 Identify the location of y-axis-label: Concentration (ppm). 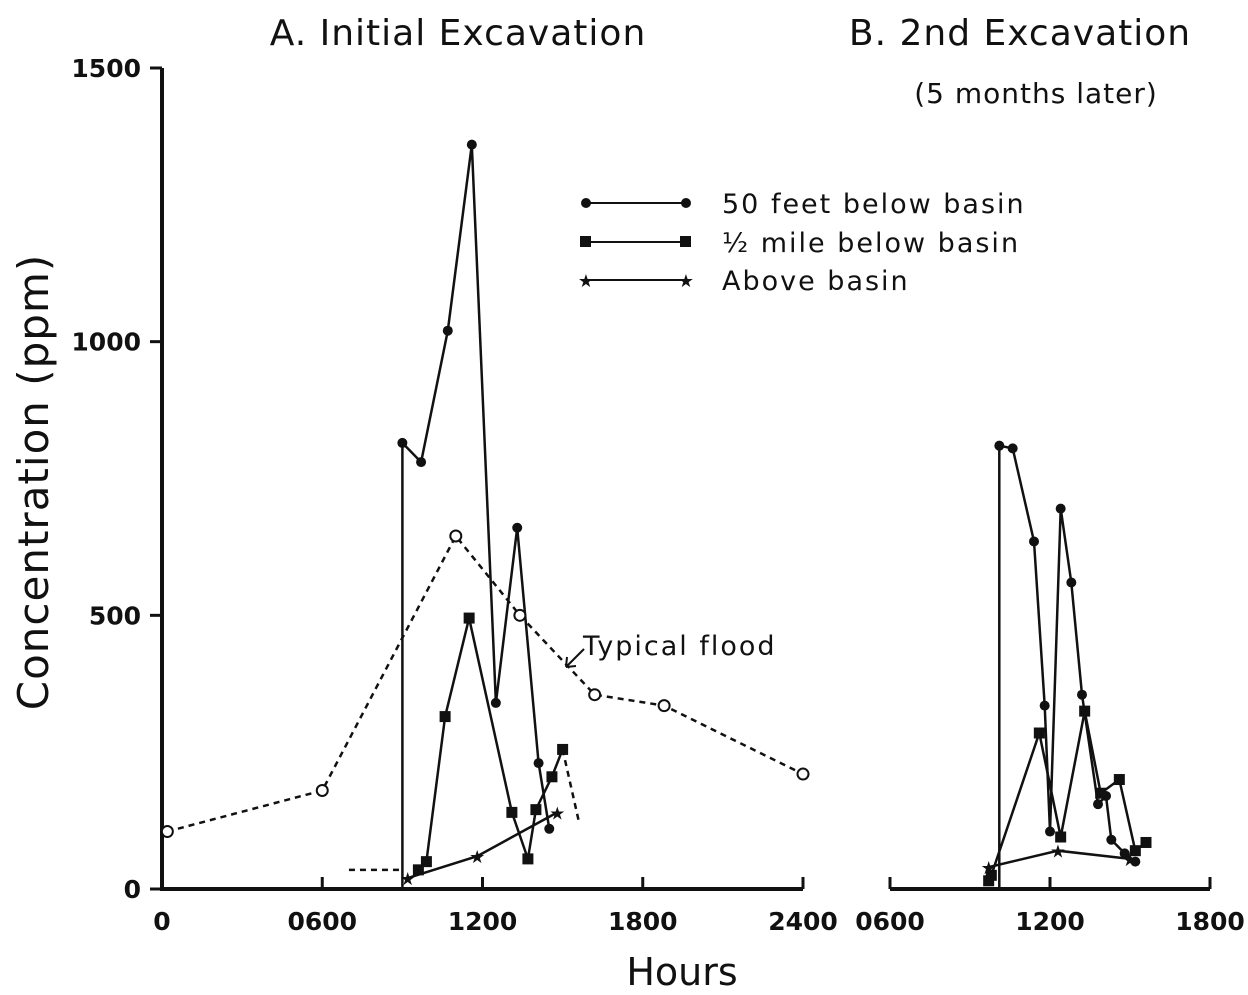
(33, 482).